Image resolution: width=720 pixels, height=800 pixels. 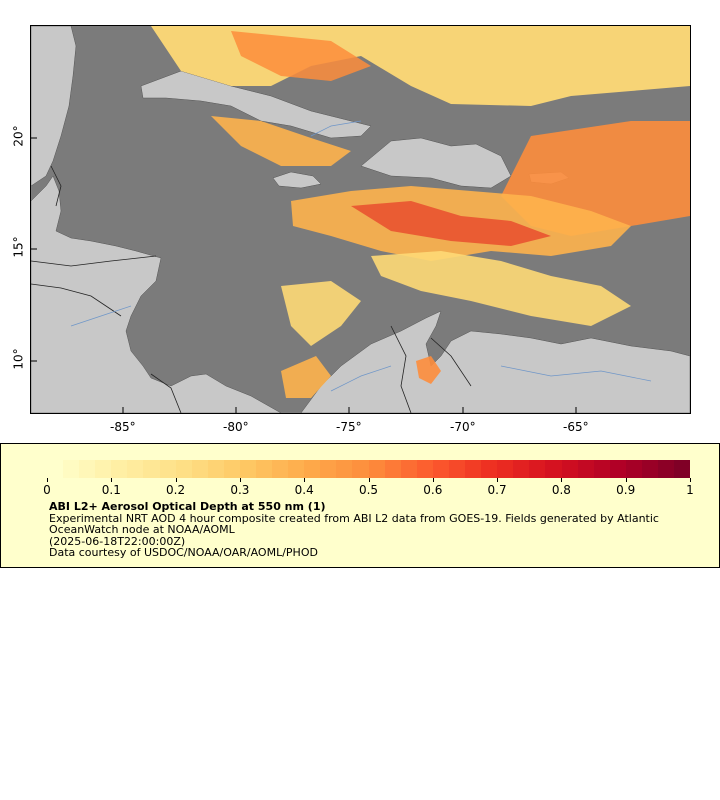 I want to click on colorbar-tick-label: 0.2, so click(x=176, y=490).